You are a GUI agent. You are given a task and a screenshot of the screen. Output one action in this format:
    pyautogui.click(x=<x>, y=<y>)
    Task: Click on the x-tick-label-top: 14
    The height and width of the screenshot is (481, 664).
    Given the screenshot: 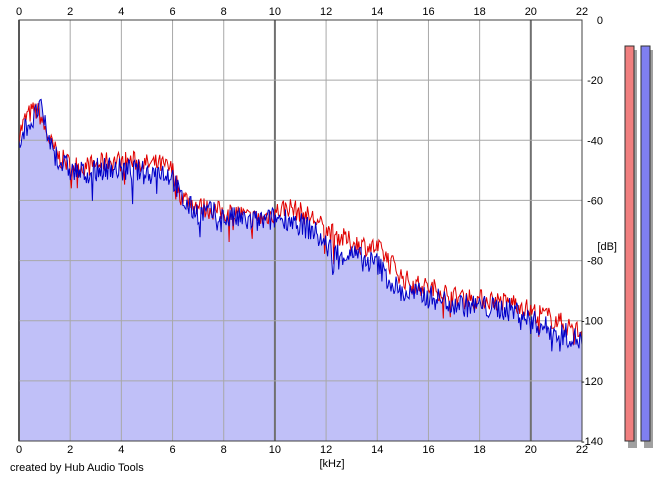 What is the action you would take?
    pyautogui.click(x=377, y=12)
    